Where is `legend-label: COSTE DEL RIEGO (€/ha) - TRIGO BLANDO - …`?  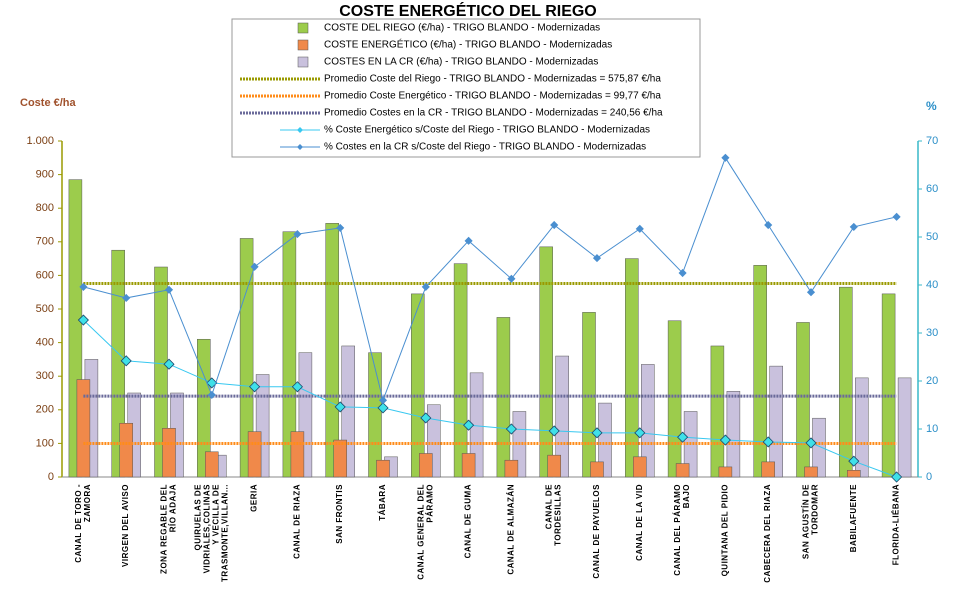
legend-label: COSTE DEL RIEGO (€/ha) - TRIGO BLANDO - … is located at coordinates (462, 28).